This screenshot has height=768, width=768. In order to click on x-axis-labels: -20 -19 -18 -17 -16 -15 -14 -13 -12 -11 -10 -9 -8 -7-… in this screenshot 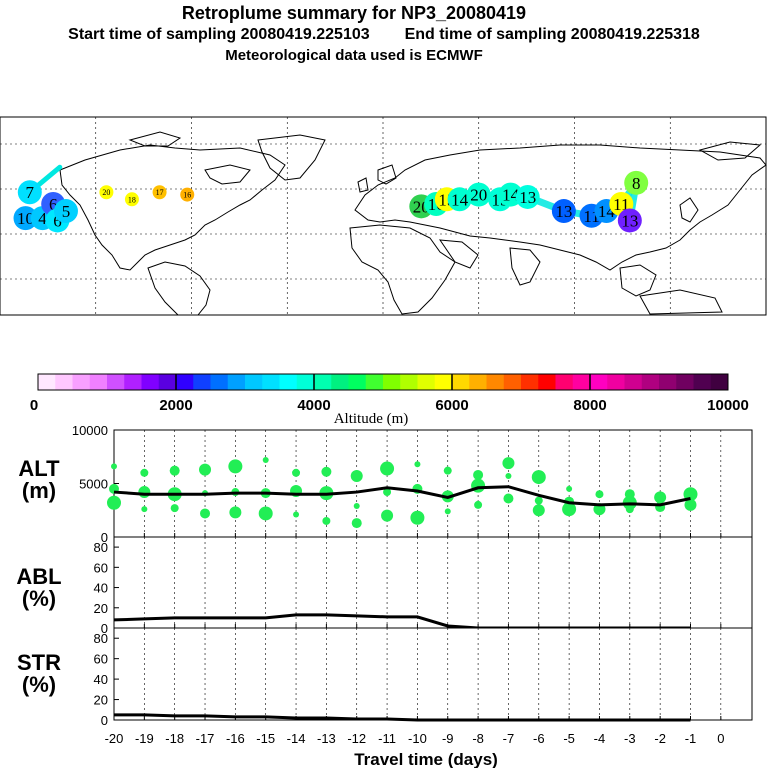, I will do `click(415, 749)`.